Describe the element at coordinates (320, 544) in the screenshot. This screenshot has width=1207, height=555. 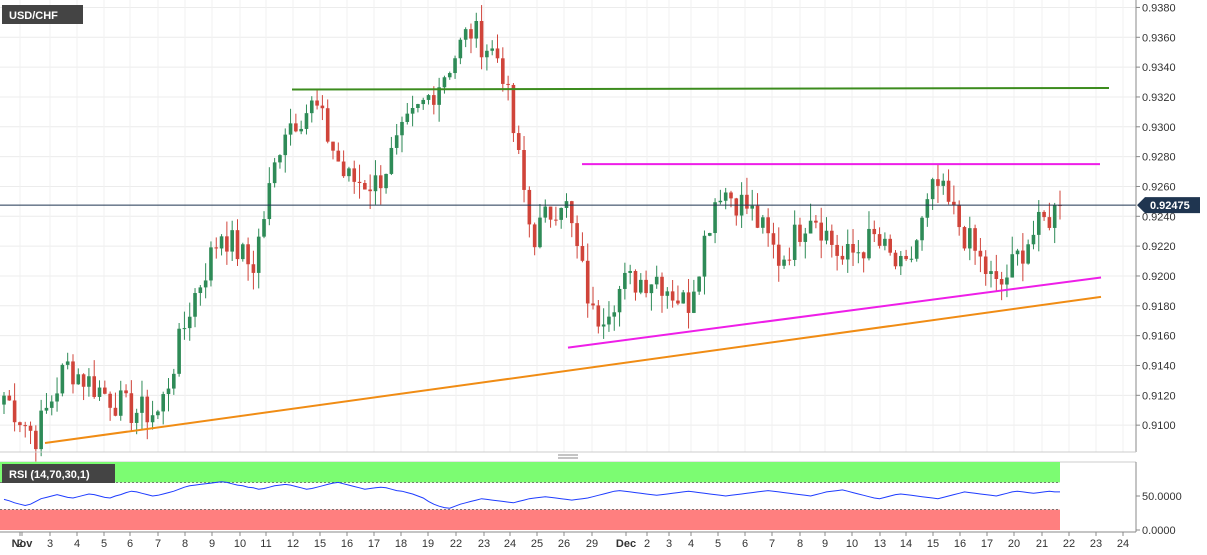
I see `x-tick-label: 15` at that location.